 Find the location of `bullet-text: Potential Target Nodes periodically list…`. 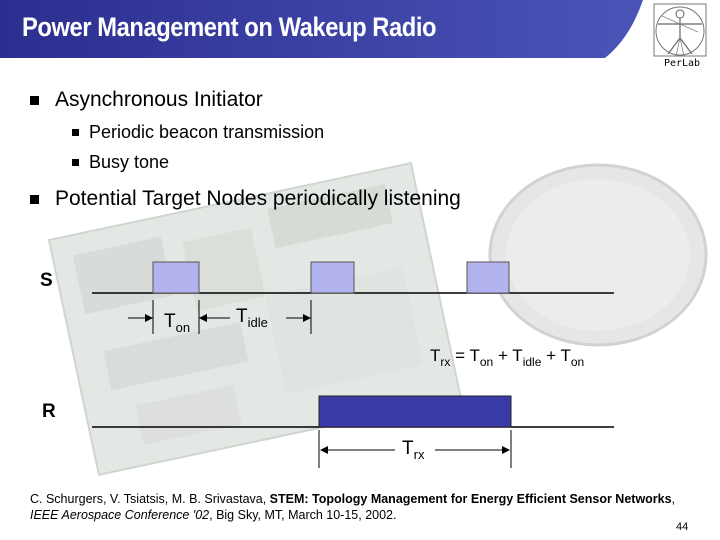

bullet-text: Potential Target Nodes periodically list… is located at coordinates (258, 198).